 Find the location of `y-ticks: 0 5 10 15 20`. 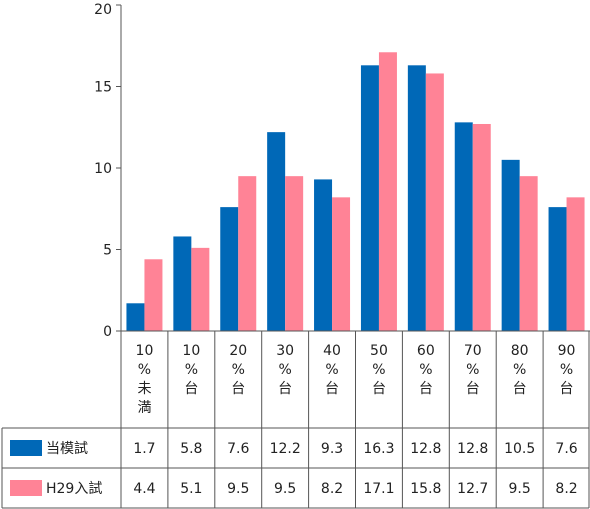

y-ticks: 0 5 10 15 20 is located at coordinates (107, 171).